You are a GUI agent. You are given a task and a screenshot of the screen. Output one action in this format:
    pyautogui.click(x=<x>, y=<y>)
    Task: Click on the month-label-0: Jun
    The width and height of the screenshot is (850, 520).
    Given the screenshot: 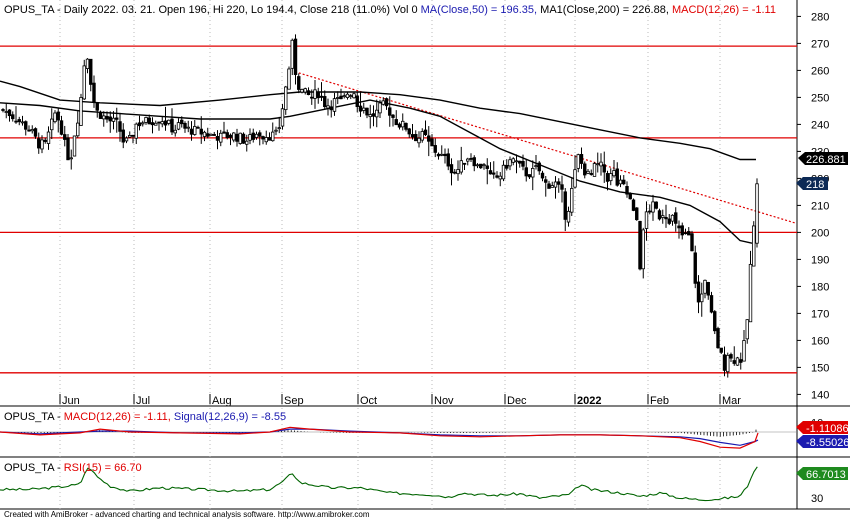 What is the action you would take?
    pyautogui.click(x=71, y=401)
    